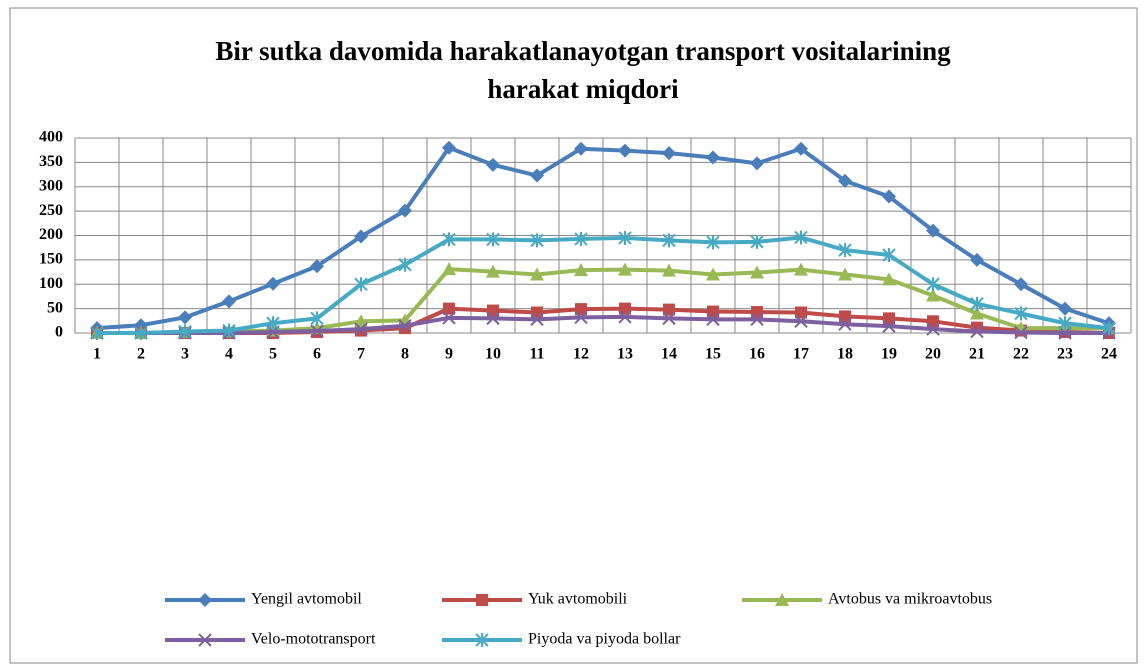  I want to click on x-tick-label: 8, so click(405, 354).